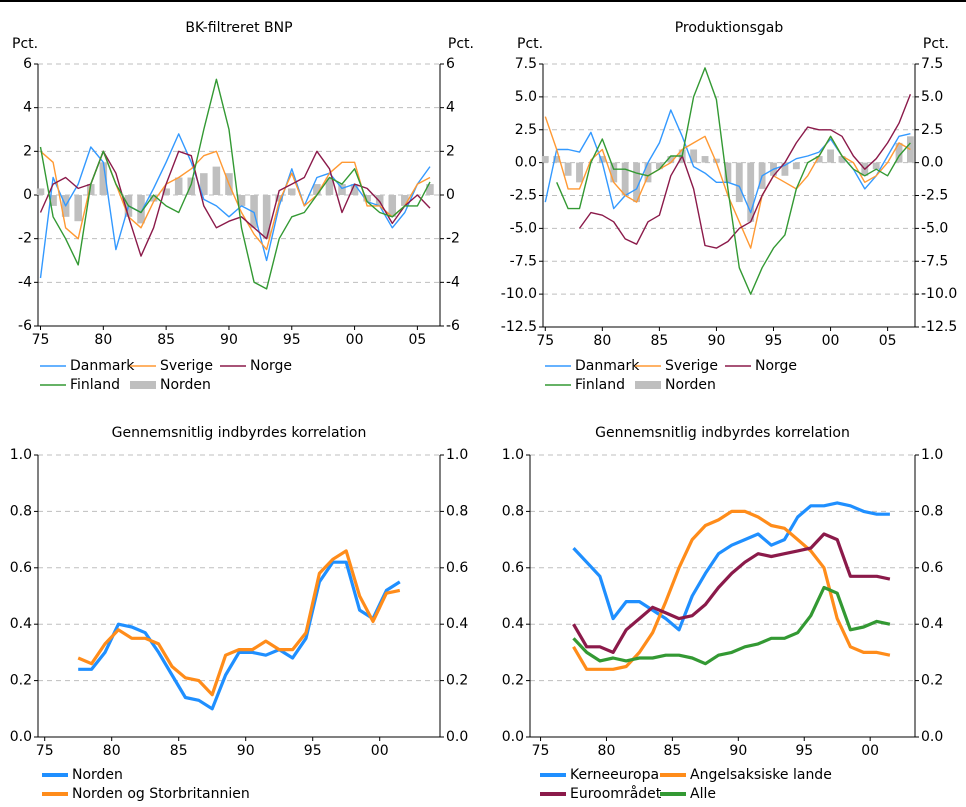 The image size is (966, 807). I want to click on legend-label: Angelsaksiske lande, so click(761, 775).